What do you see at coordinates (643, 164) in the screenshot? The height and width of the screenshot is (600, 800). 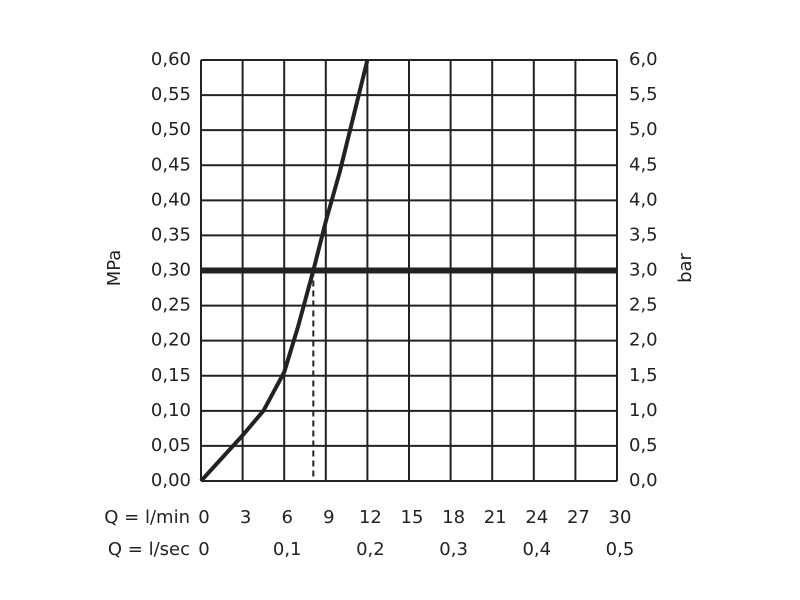 I see `y2-tick-label: 4,5` at bounding box center [643, 164].